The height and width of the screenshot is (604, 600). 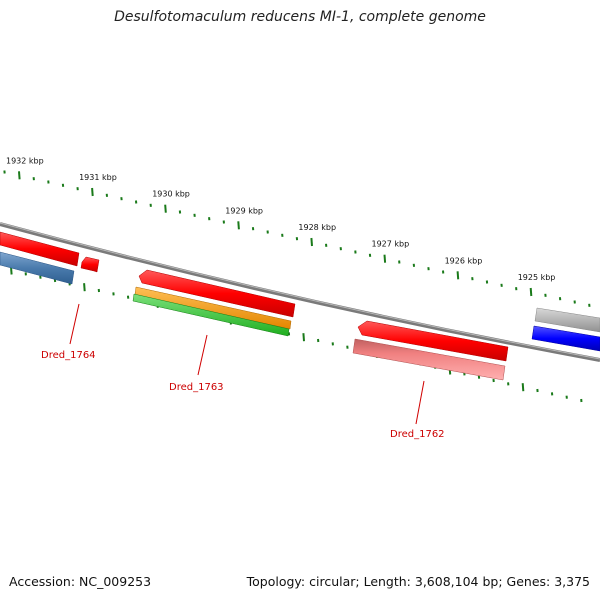 I want to click on ruler-label: 1927 kbp, so click(x=391, y=244).